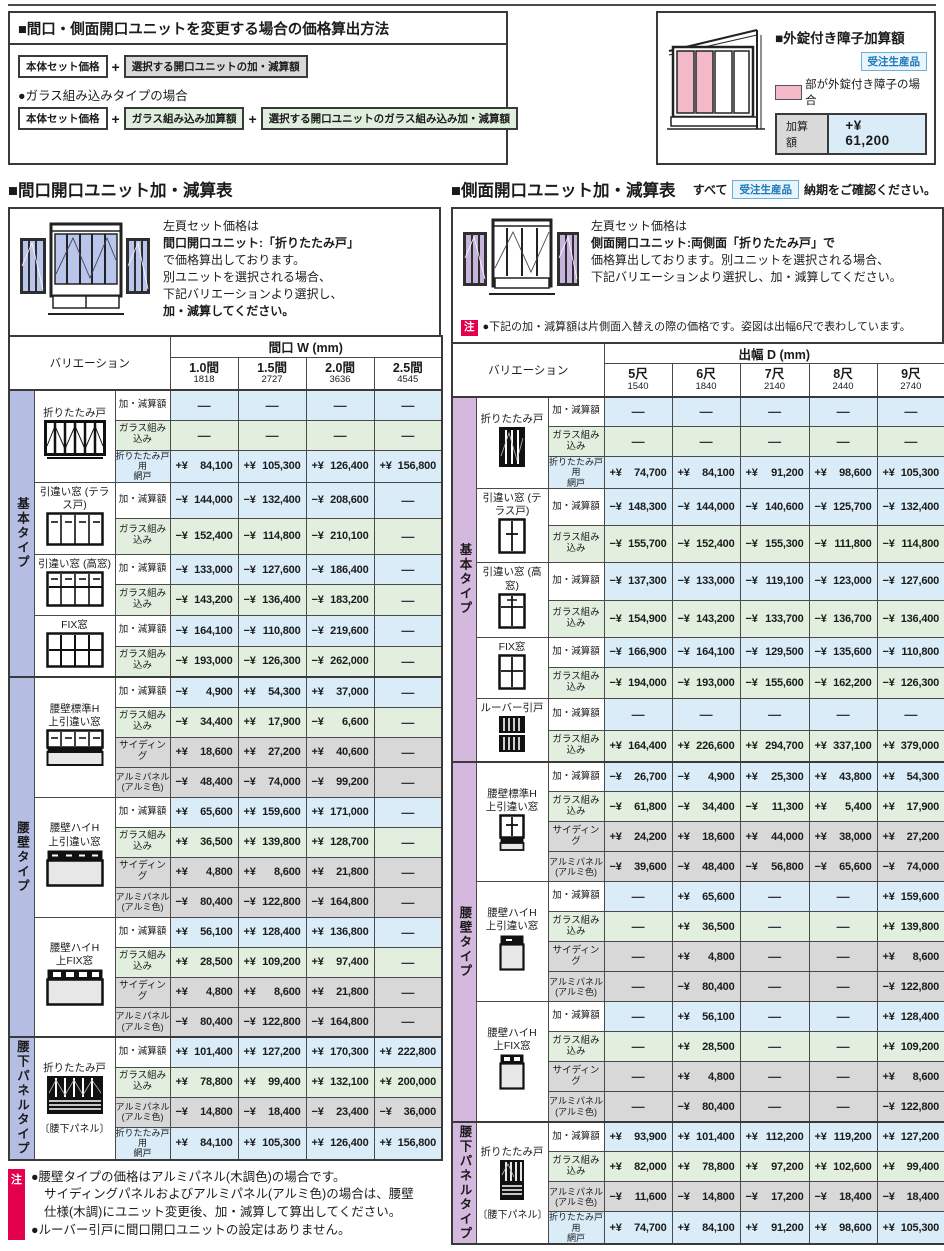  I want to click on type-group-label: 腰壁タイプ, so click(21, 857).